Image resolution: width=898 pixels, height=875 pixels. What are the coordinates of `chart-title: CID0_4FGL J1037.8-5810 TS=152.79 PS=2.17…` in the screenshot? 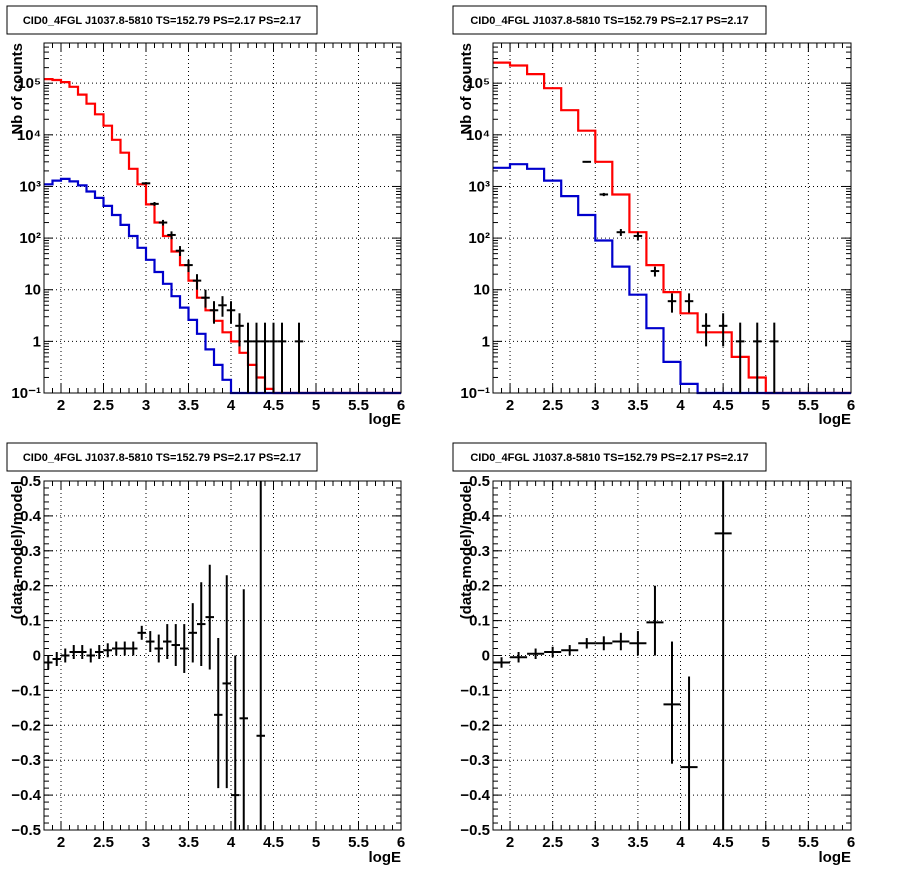 It's located at (609, 458).